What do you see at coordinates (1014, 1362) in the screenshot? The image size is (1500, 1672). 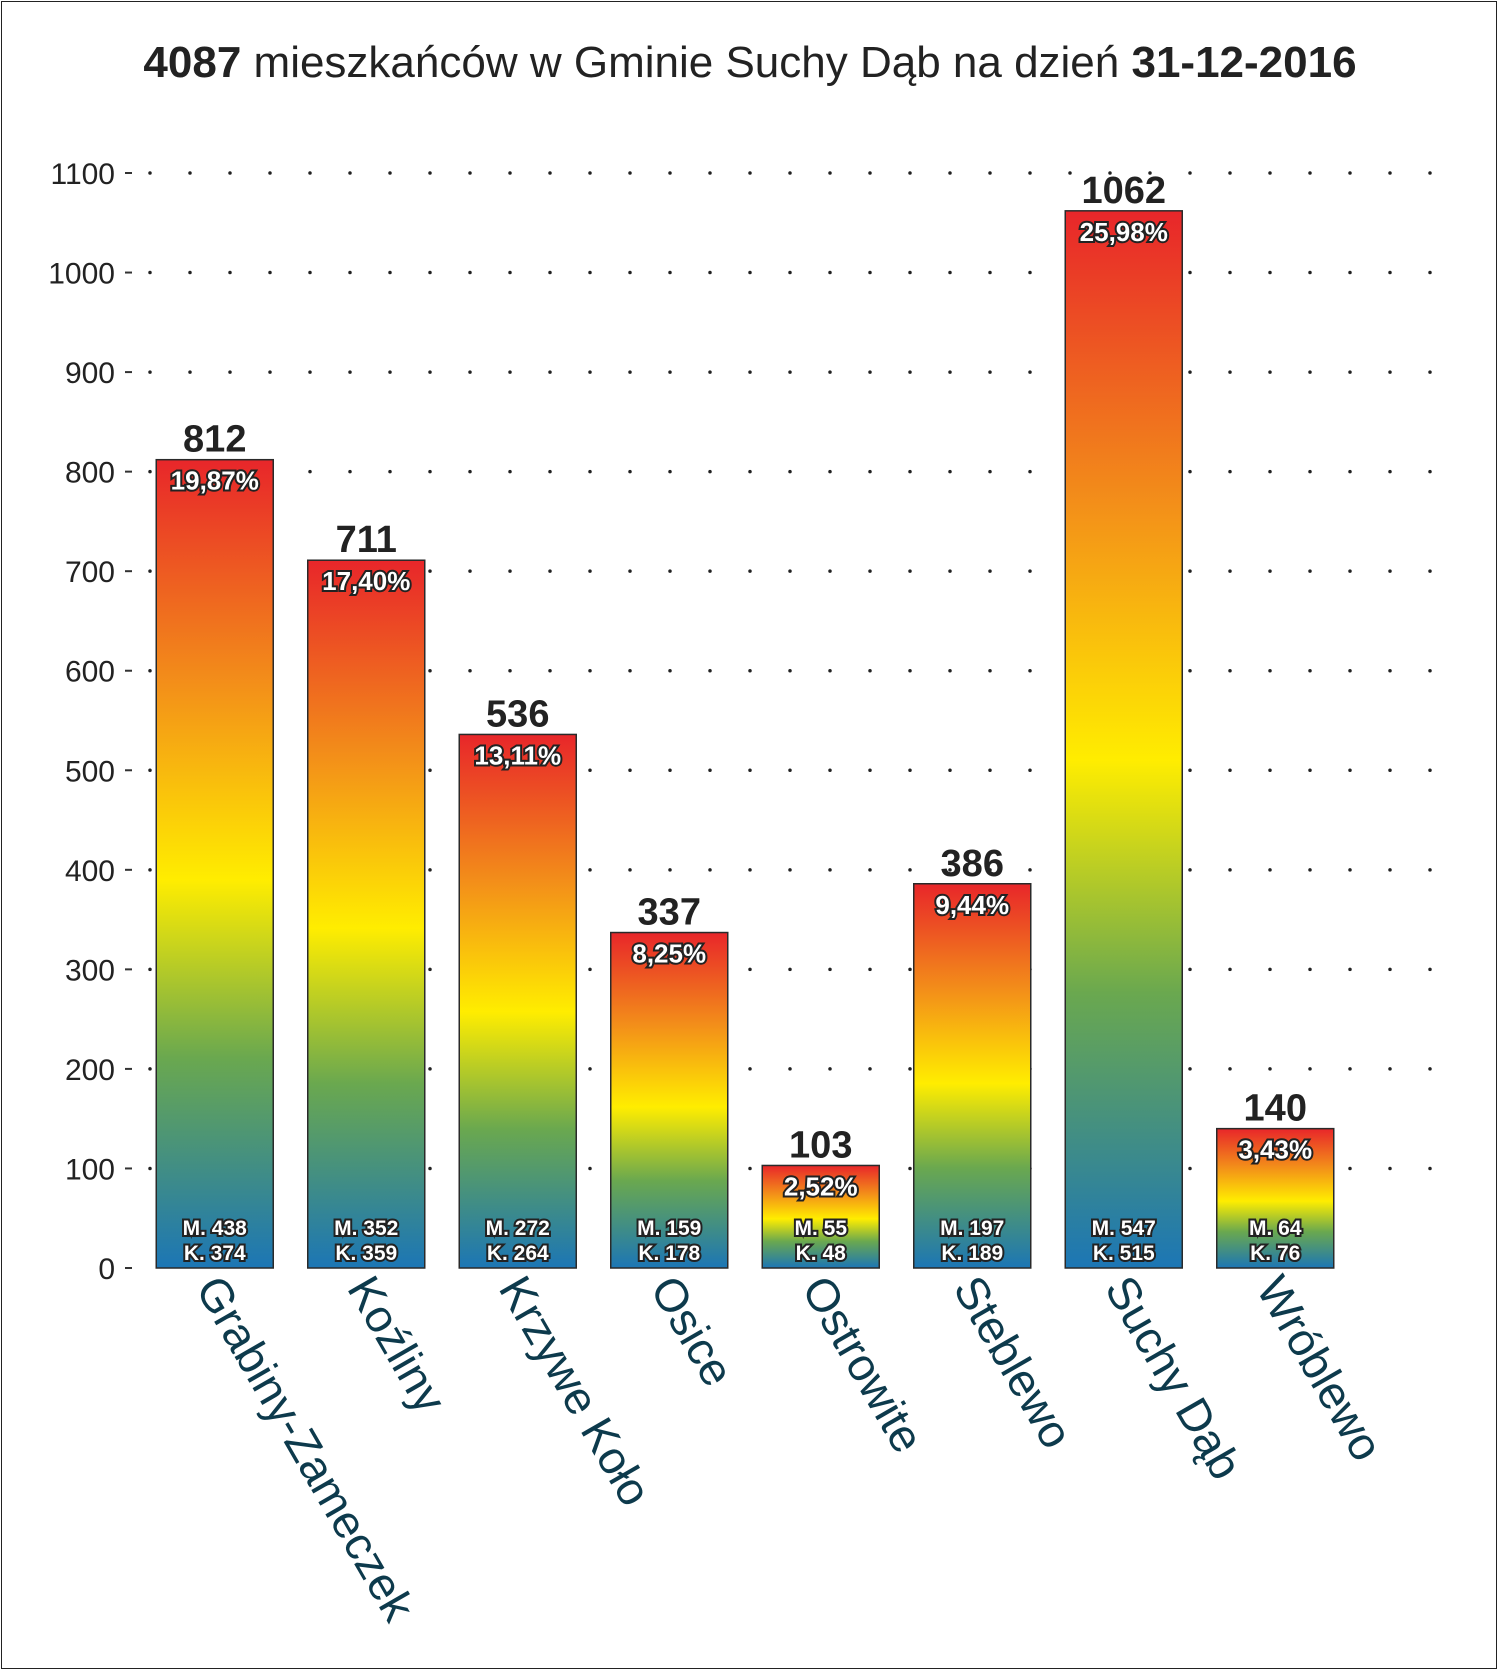 I see `category-label: Steblewo` at bounding box center [1014, 1362].